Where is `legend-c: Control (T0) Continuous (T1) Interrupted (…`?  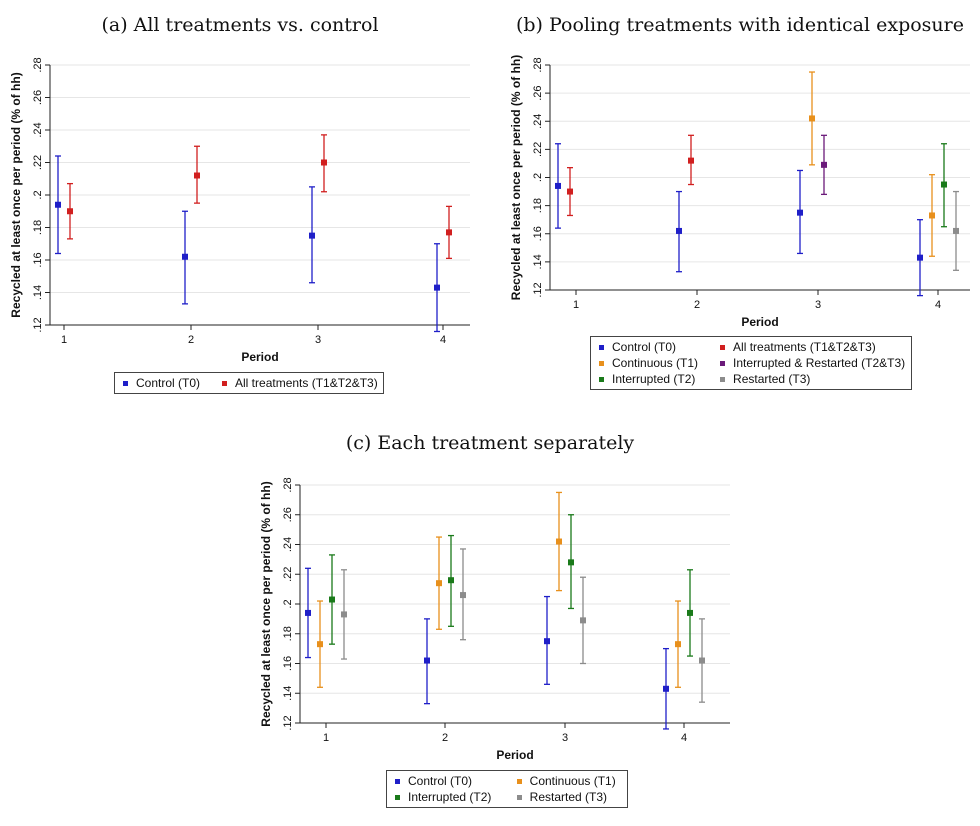 legend-c: Control (T0) Continuous (T1) Interrupted (… is located at coordinates (507, 789).